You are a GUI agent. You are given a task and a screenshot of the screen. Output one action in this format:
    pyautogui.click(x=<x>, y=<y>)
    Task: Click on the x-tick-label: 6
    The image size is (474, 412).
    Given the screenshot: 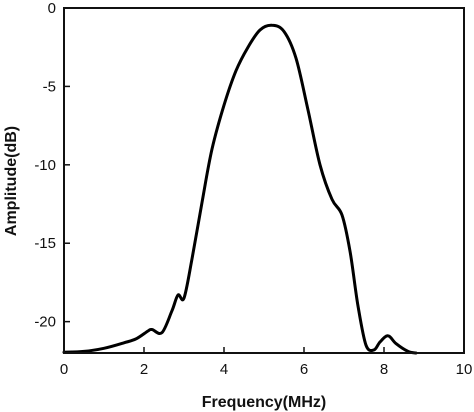 What is the action you would take?
    pyautogui.click(x=304, y=369)
    